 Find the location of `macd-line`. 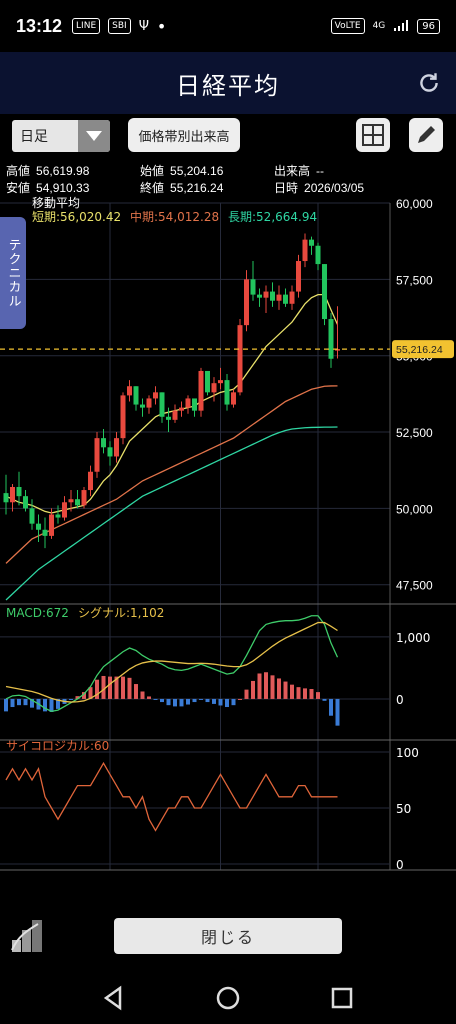

macd-line is located at coordinates (172, 664).